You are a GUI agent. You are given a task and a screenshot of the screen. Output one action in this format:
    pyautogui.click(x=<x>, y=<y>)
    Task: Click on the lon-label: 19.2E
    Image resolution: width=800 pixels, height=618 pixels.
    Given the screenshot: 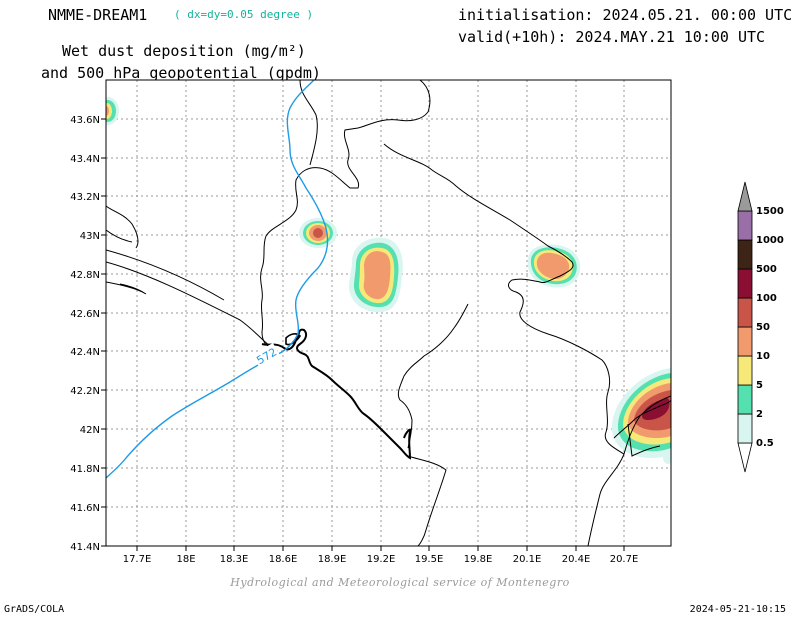 What is the action you would take?
    pyautogui.click(x=381, y=559)
    